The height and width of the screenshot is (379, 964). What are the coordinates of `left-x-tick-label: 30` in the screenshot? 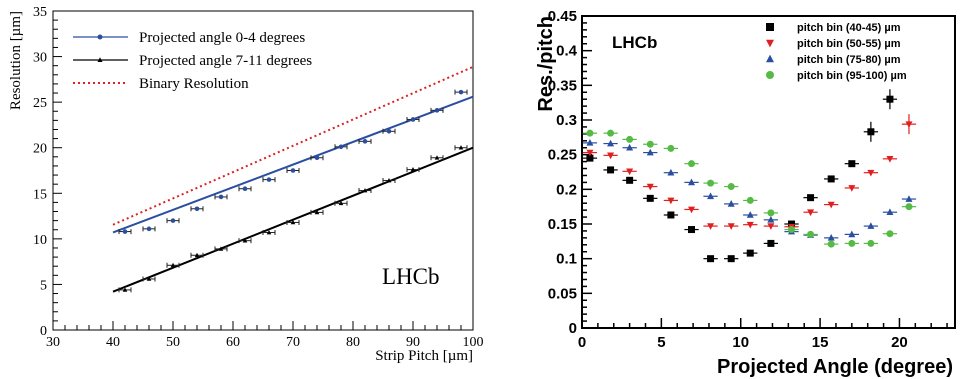 It's located at (53, 342).